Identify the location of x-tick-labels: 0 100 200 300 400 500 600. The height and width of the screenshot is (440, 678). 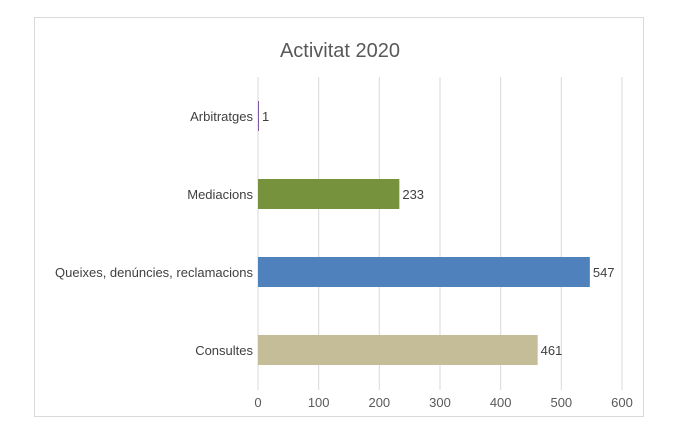
(443, 402).